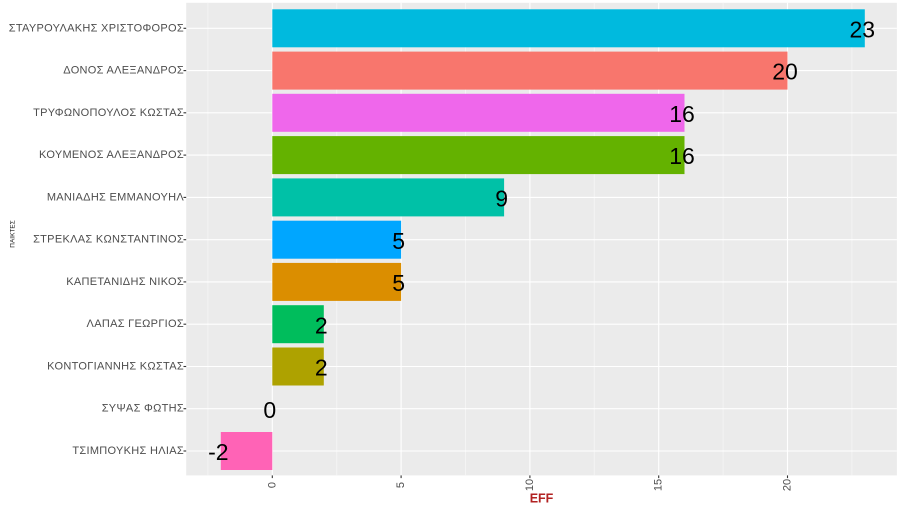 Image resolution: width=900 pixels, height=506 pixels. Describe the element at coordinates (125, 282) in the screenshot. I see `svg-text: ΚΑΠΕΤΑΝΙΔΗΣ ΝΙΚΟΣ` at that location.